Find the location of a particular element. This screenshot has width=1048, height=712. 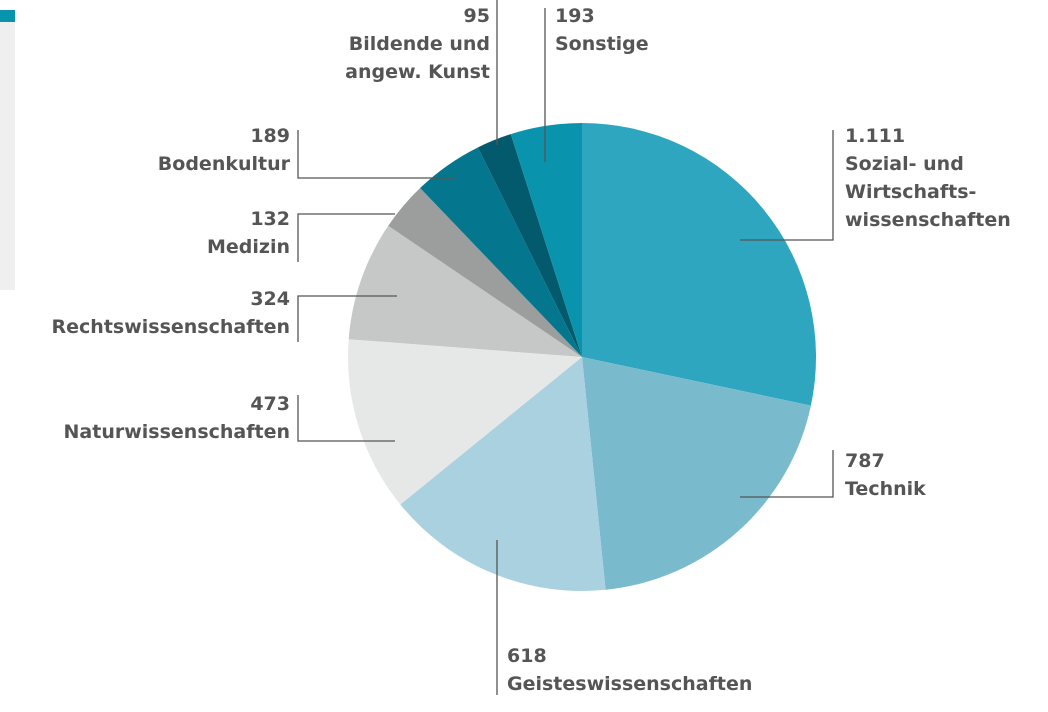

value-label: 95 is located at coordinates (477, 16).